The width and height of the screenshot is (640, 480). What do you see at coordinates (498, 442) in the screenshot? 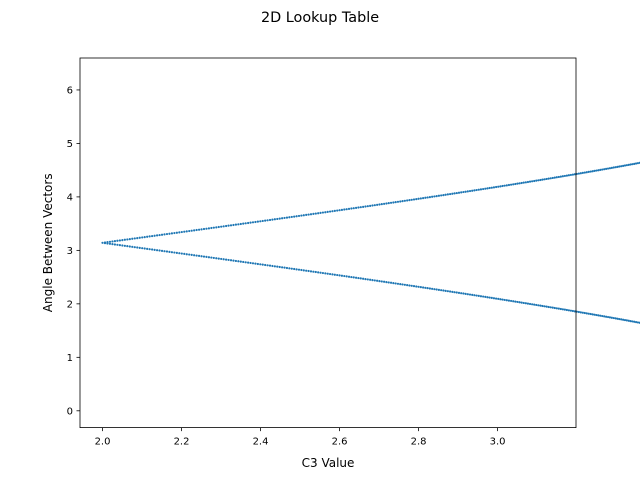
I see `x-tick-label: 3.0` at bounding box center [498, 442].